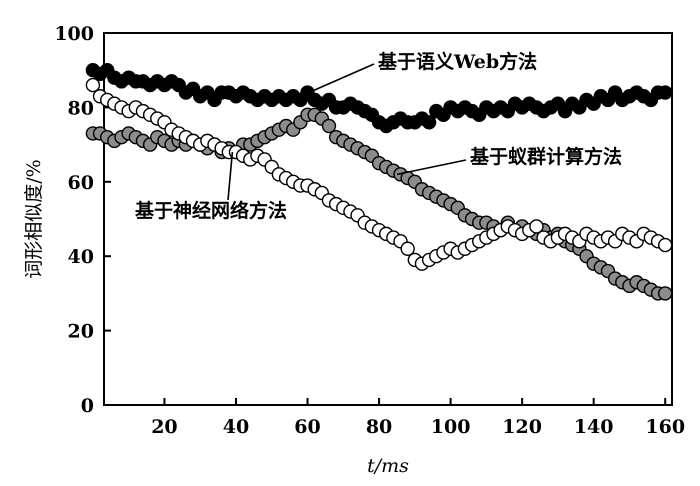 This screenshot has height=486, width=700. I want to click on x-axis-title: t/ms, so click(388, 466).